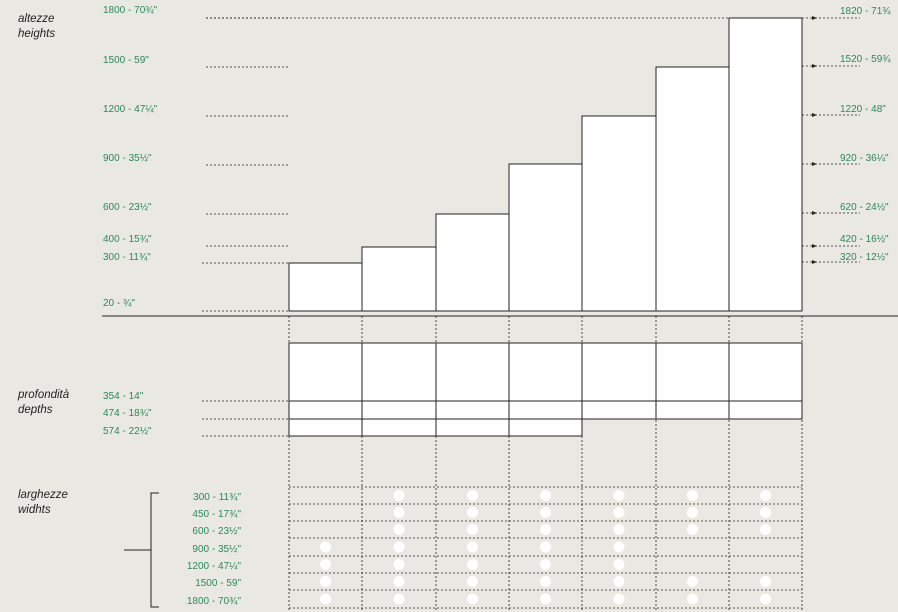 The width and height of the screenshot is (898, 612). I want to click on height-left-label: 400 - 15¾", so click(127, 239).